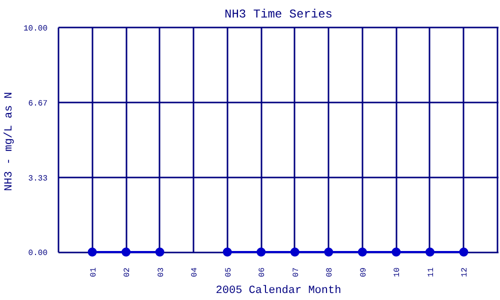  I want to click on y-axis-title: NH3 - mg/L as N, so click(9, 142).